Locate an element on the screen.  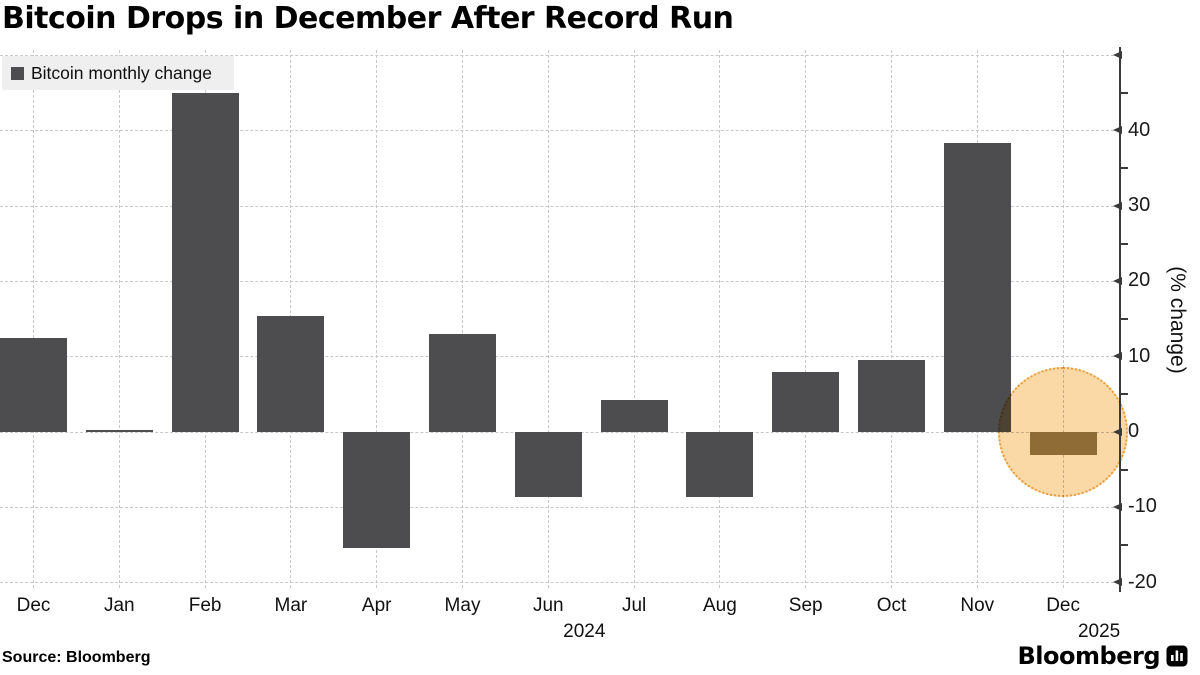
y-axis-tick-arrow--10 is located at coordinates (1117, 506).